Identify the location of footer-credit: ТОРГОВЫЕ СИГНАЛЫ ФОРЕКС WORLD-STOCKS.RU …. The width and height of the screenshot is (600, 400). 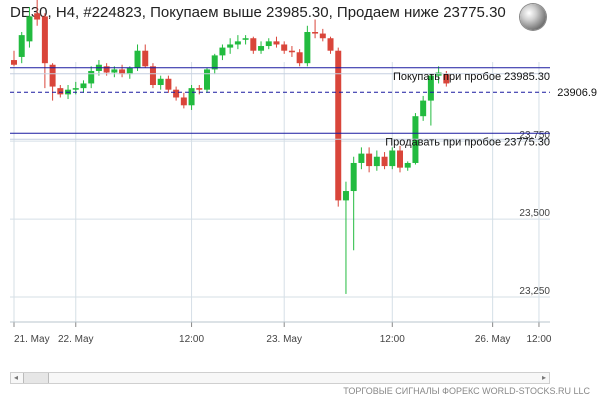
(466, 391).